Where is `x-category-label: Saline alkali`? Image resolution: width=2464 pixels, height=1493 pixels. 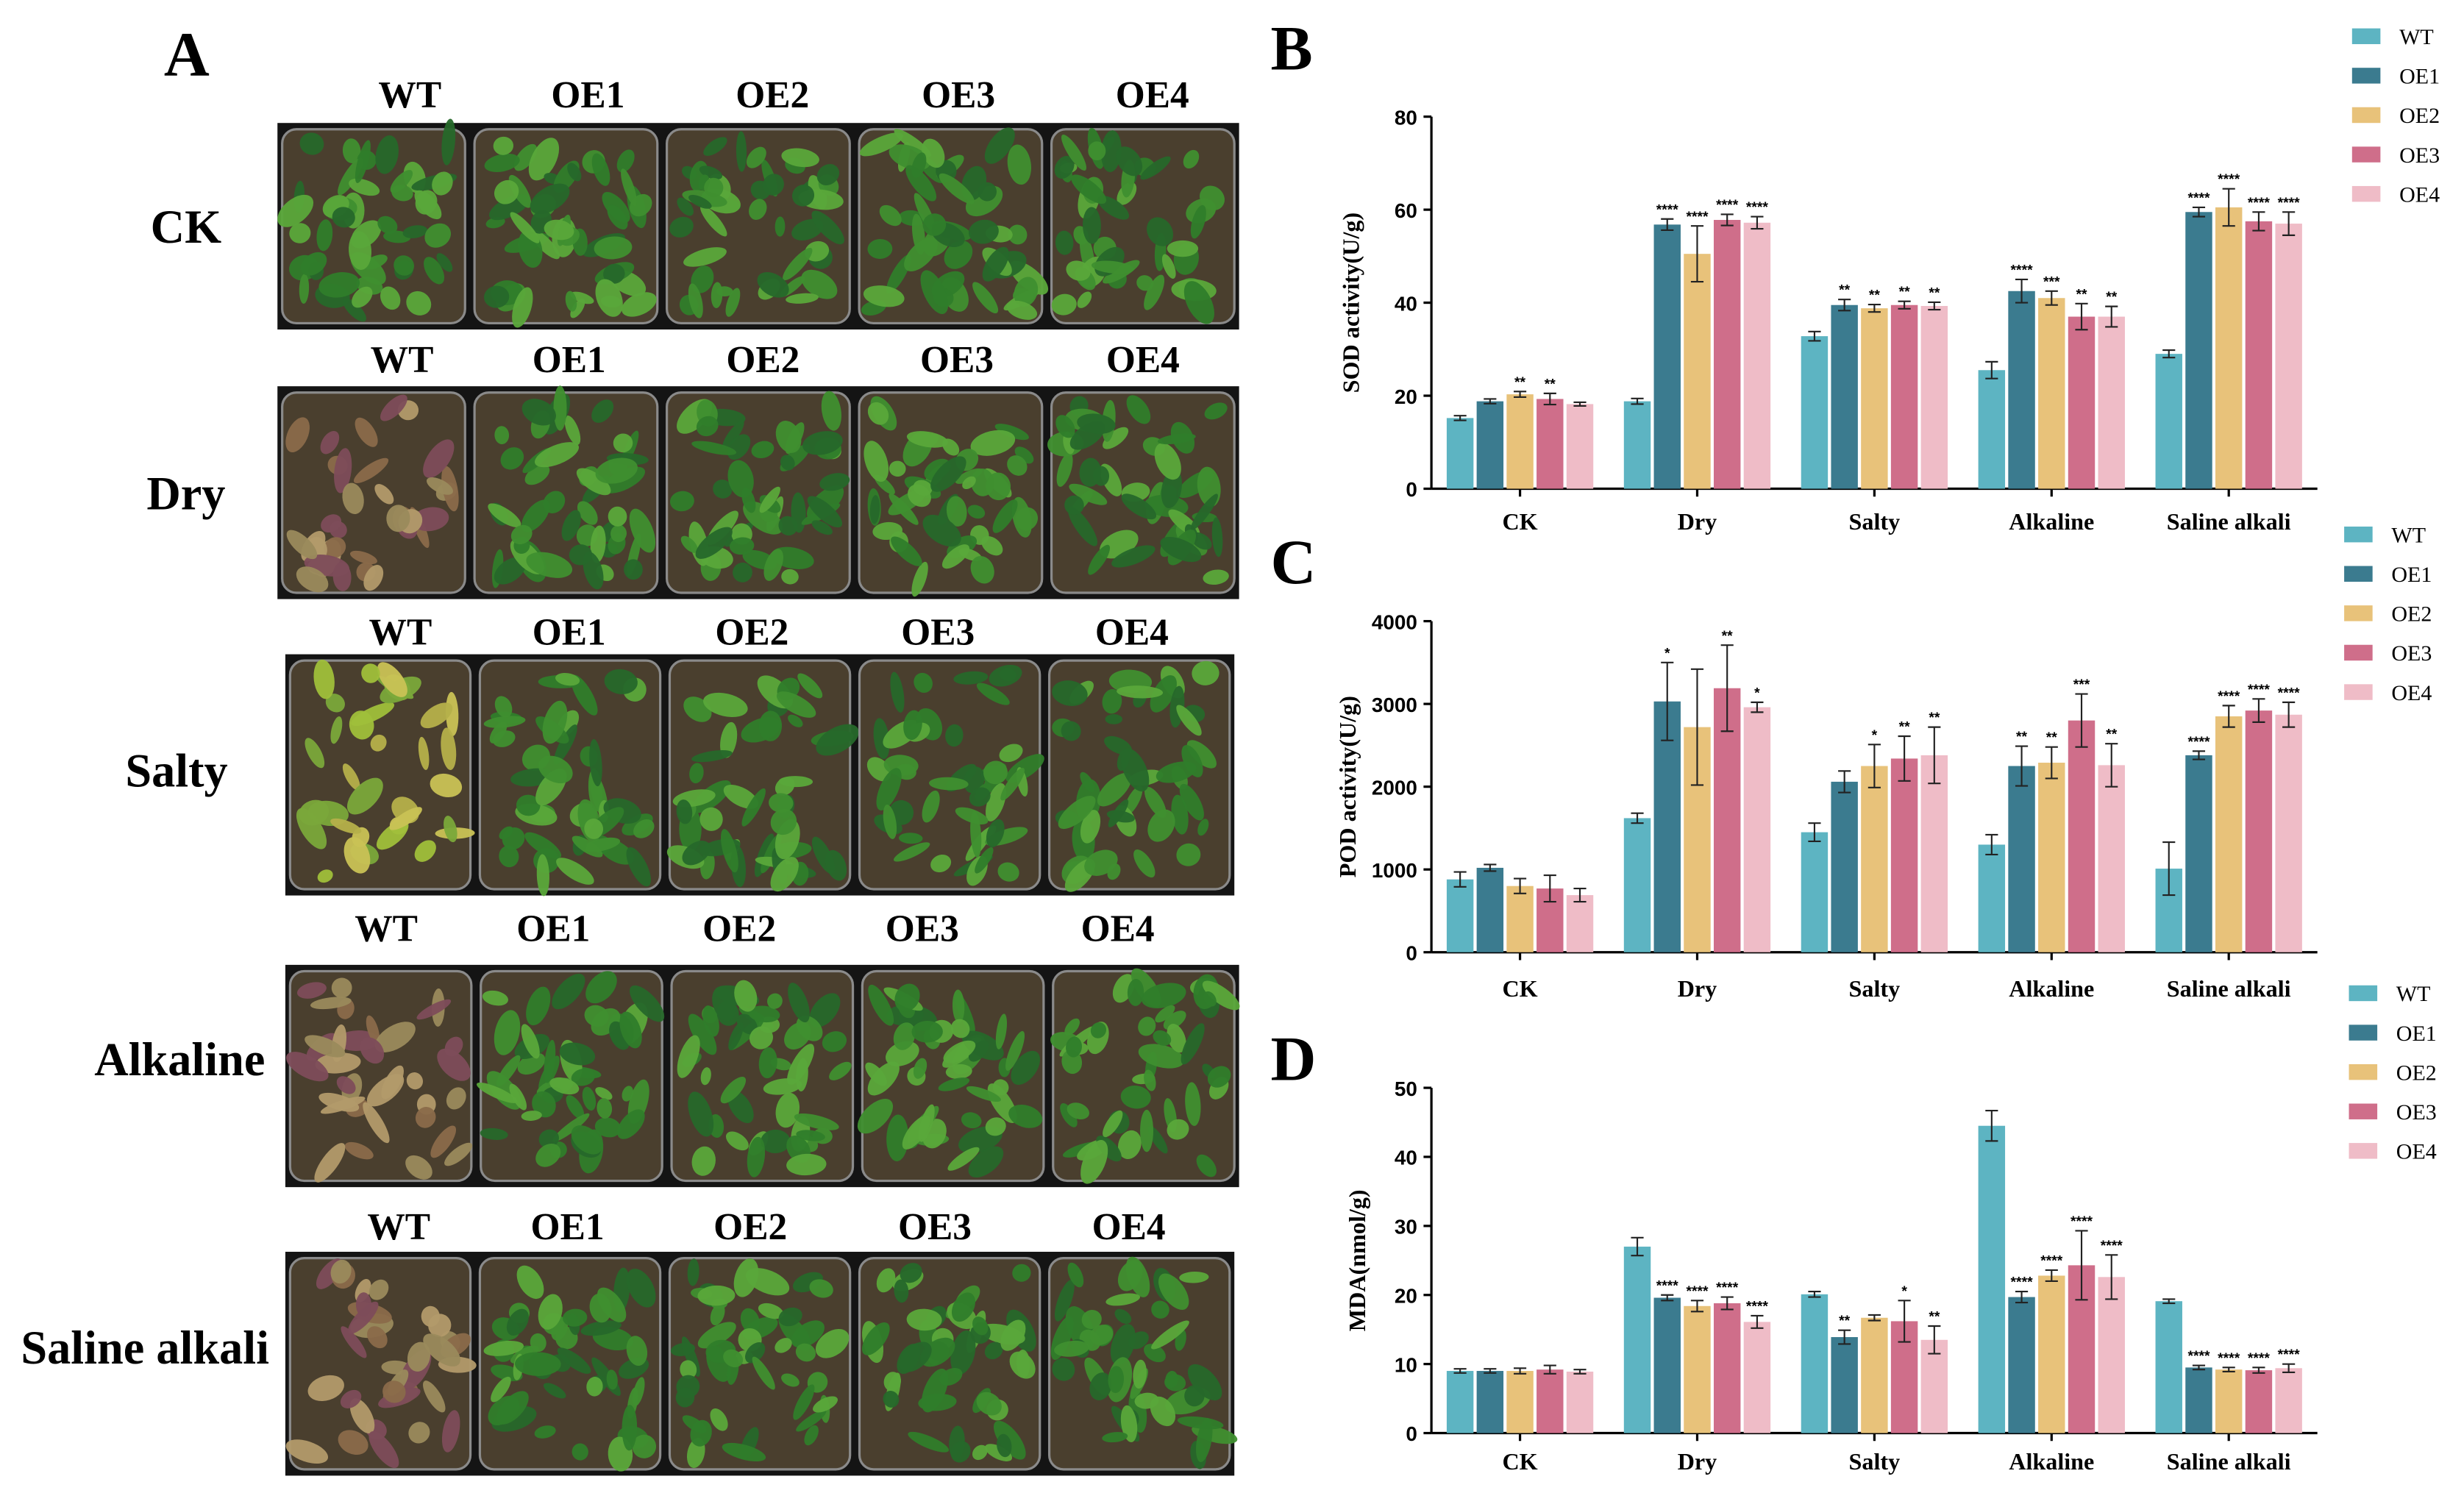
x-category-label: Saline alkali is located at coordinates (2229, 1461).